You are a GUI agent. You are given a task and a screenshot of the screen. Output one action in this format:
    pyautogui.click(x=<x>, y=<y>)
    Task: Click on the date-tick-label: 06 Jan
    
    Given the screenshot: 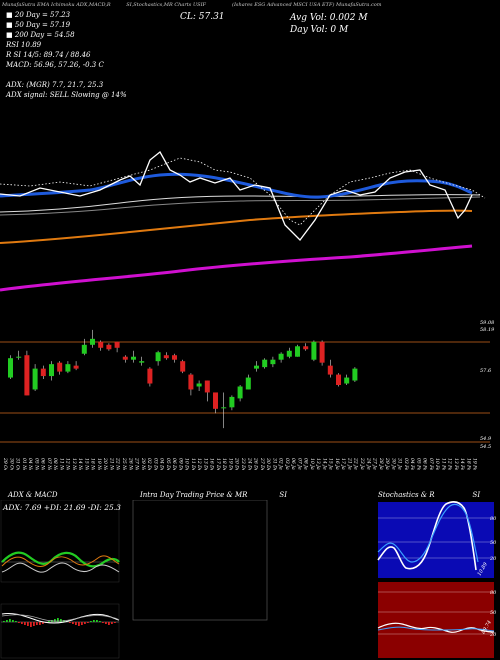 What is the action you would take?
    pyautogui.click(x=293, y=464)
    